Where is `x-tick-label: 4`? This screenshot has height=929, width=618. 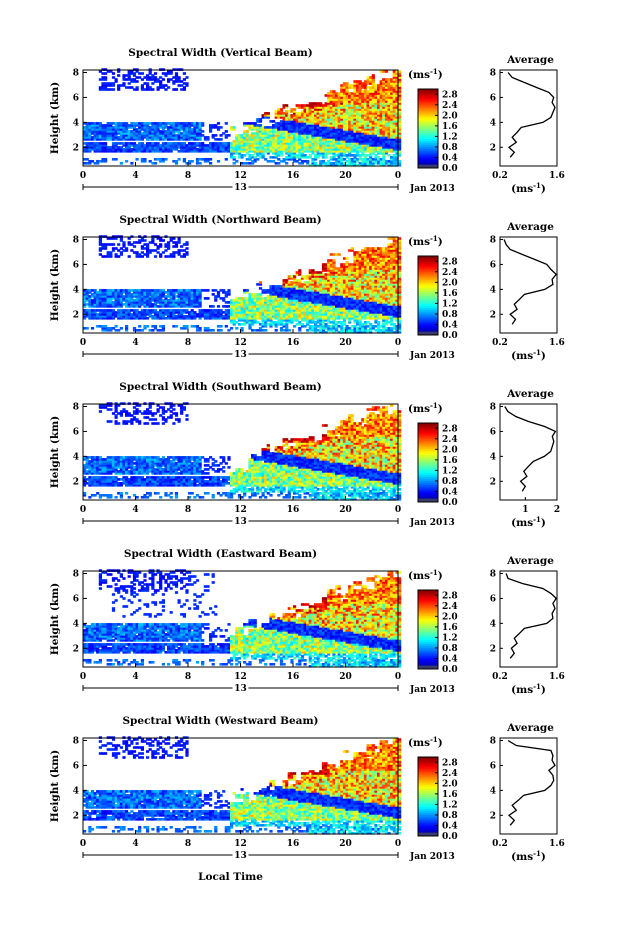
x-tick-label: 4 is located at coordinates (135, 176).